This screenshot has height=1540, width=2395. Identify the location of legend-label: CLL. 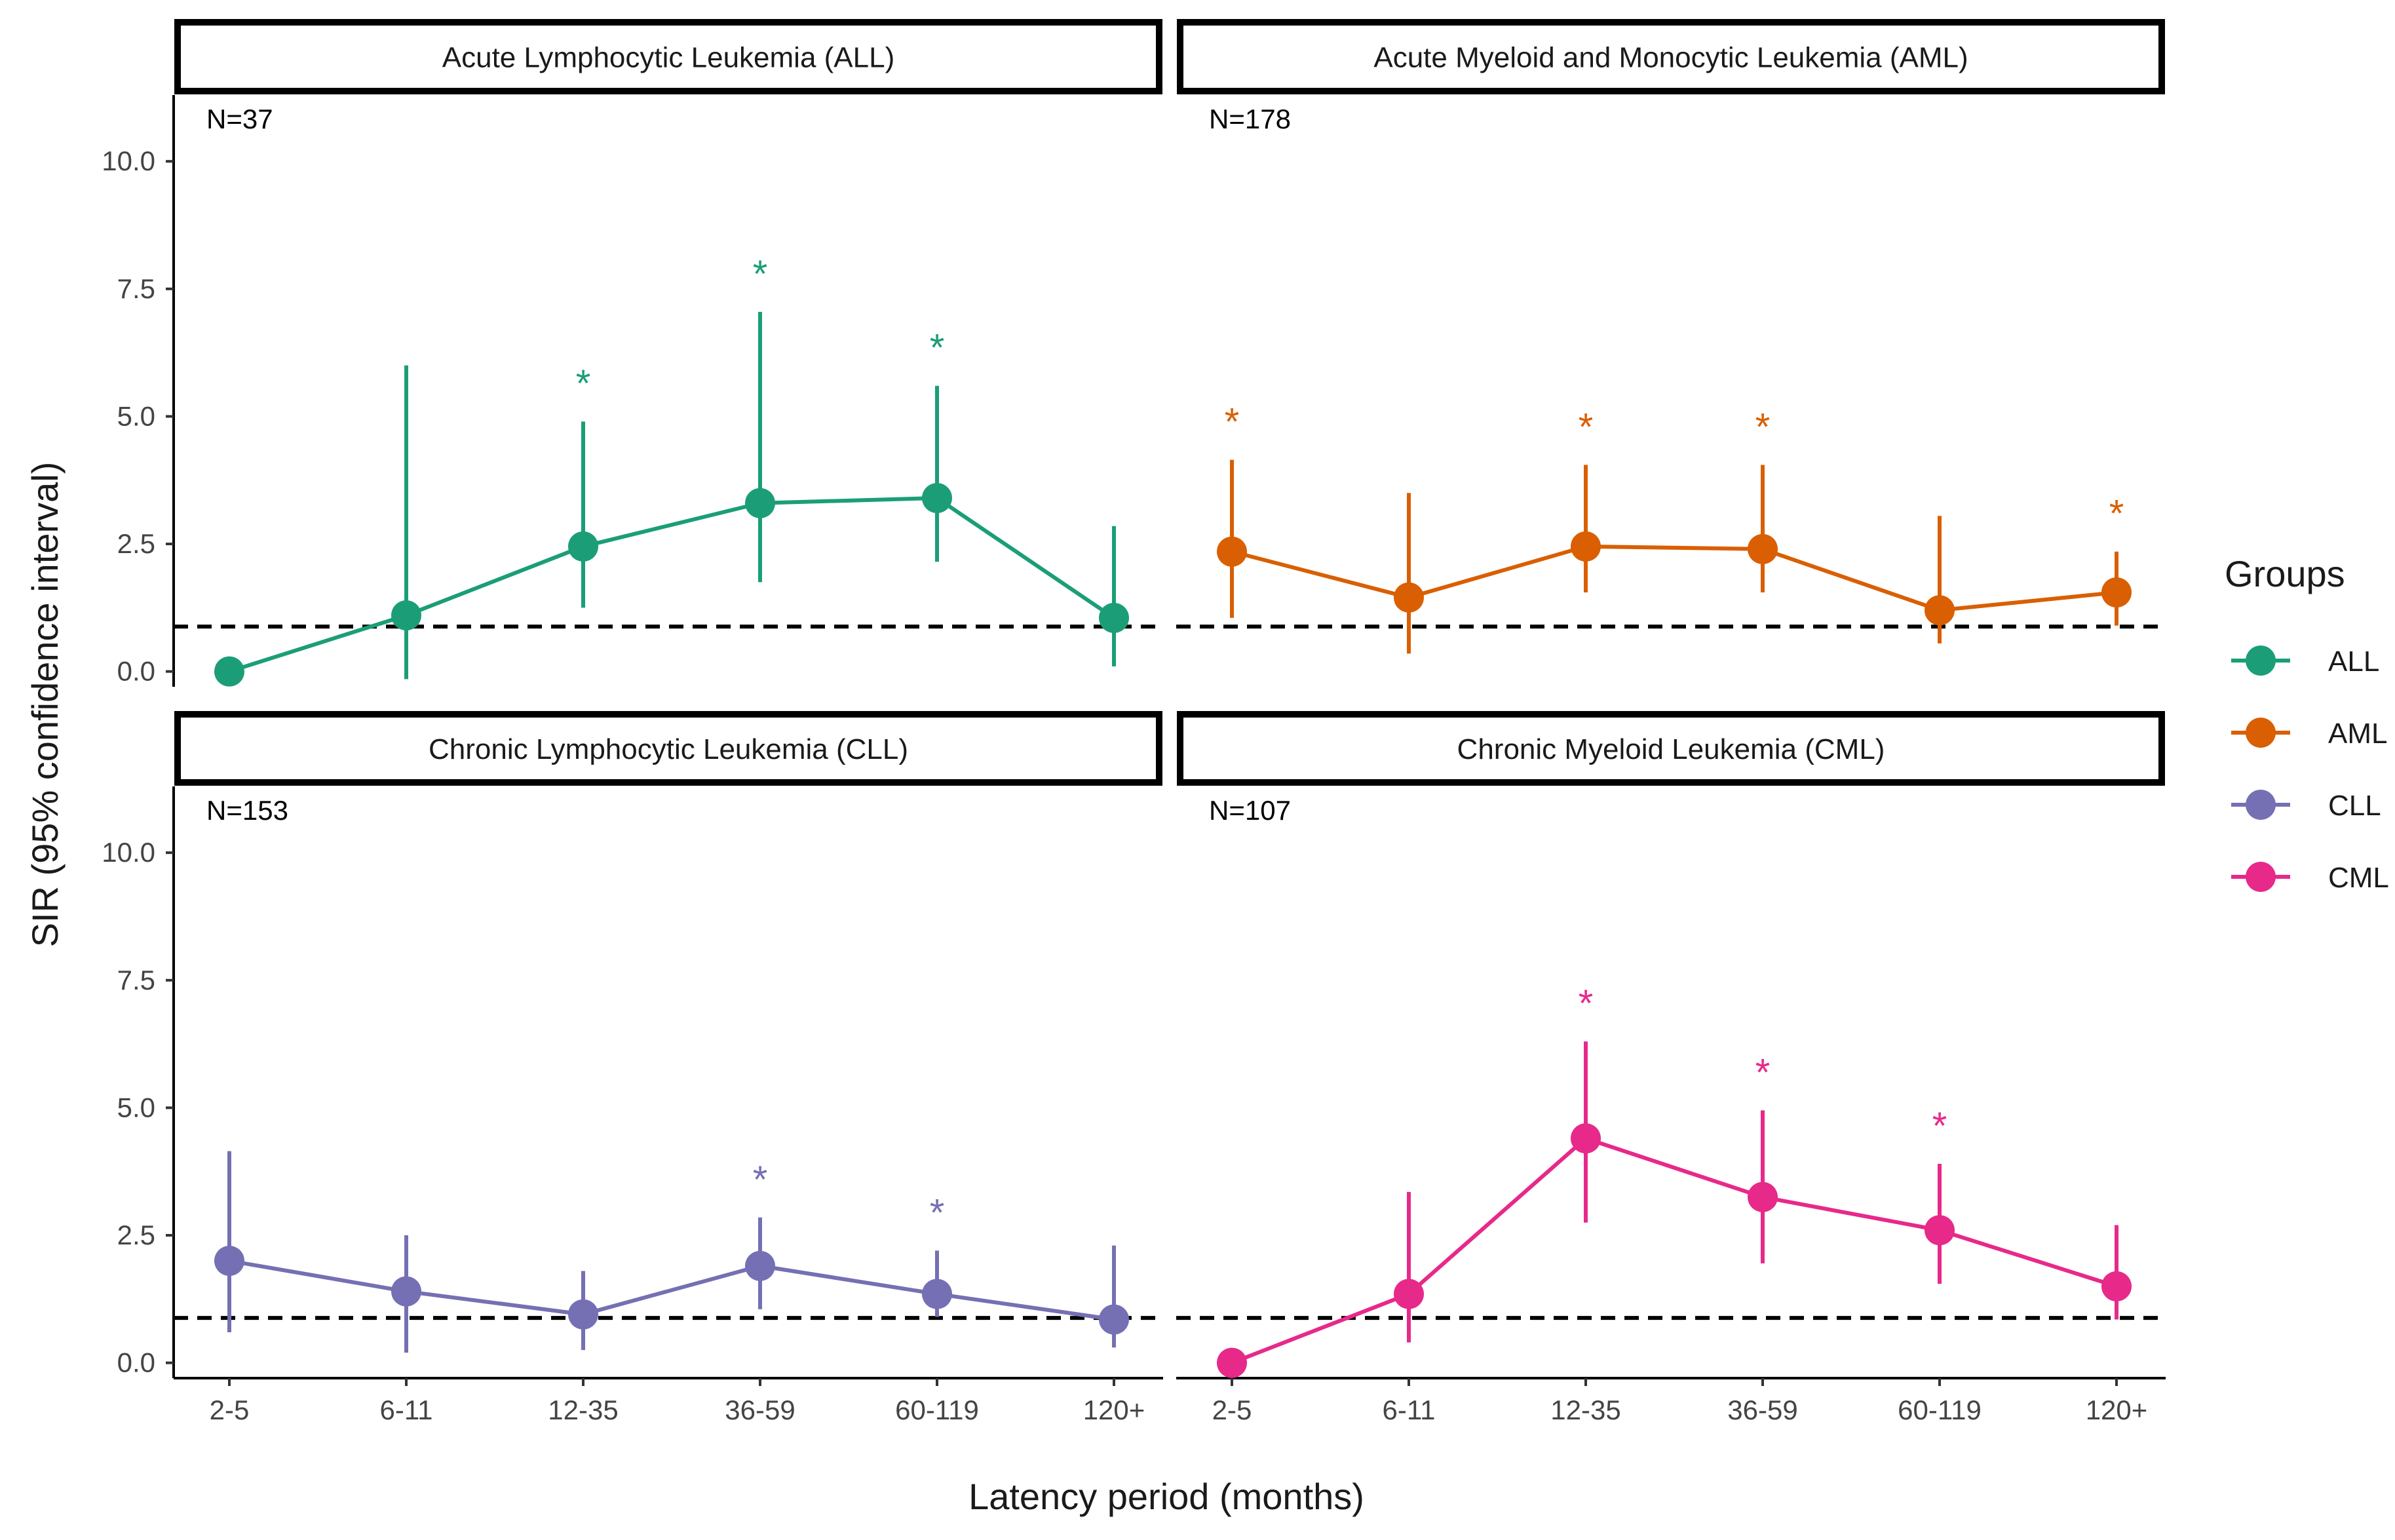
(2354, 806).